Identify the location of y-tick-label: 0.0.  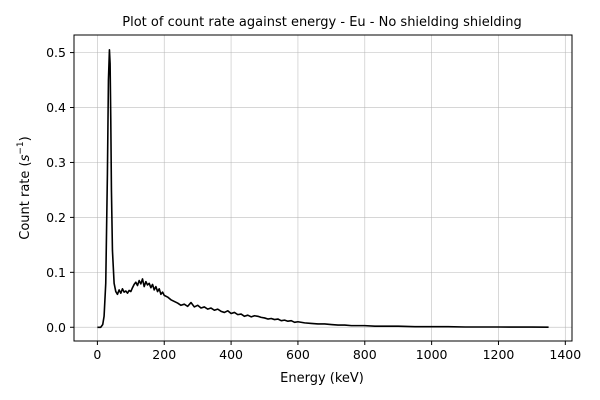
(56, 327).